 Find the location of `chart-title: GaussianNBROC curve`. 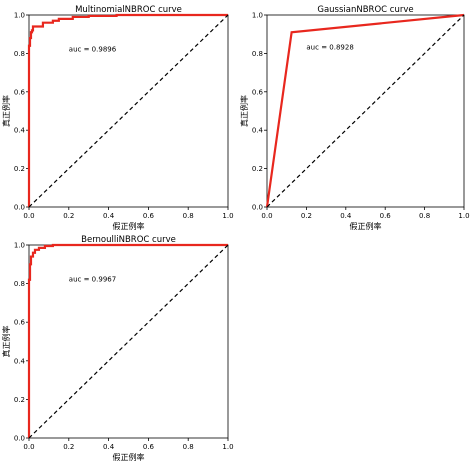

chart-title: GaussianNBROC curve is located at coordinates (365, 10).